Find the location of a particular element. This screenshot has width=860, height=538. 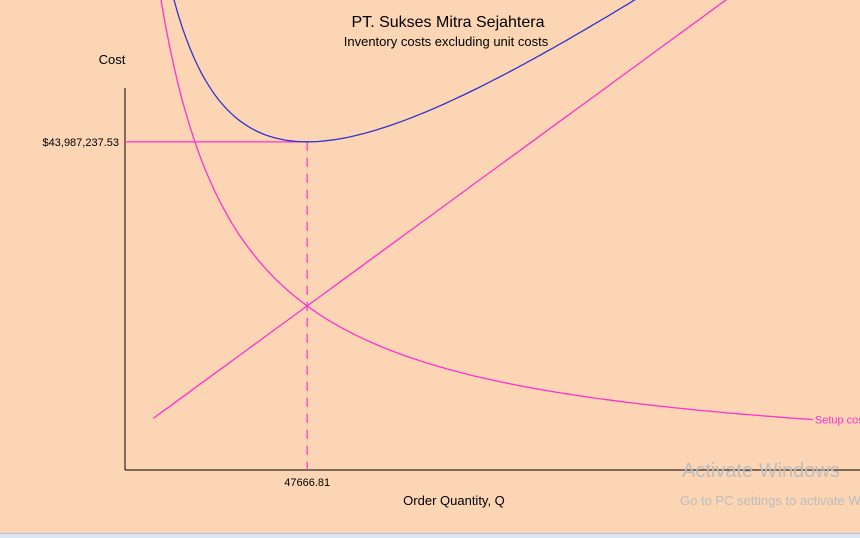

chart-title: PT. Sukses Mitra Sejahtera is located at coordinates (448, 22).